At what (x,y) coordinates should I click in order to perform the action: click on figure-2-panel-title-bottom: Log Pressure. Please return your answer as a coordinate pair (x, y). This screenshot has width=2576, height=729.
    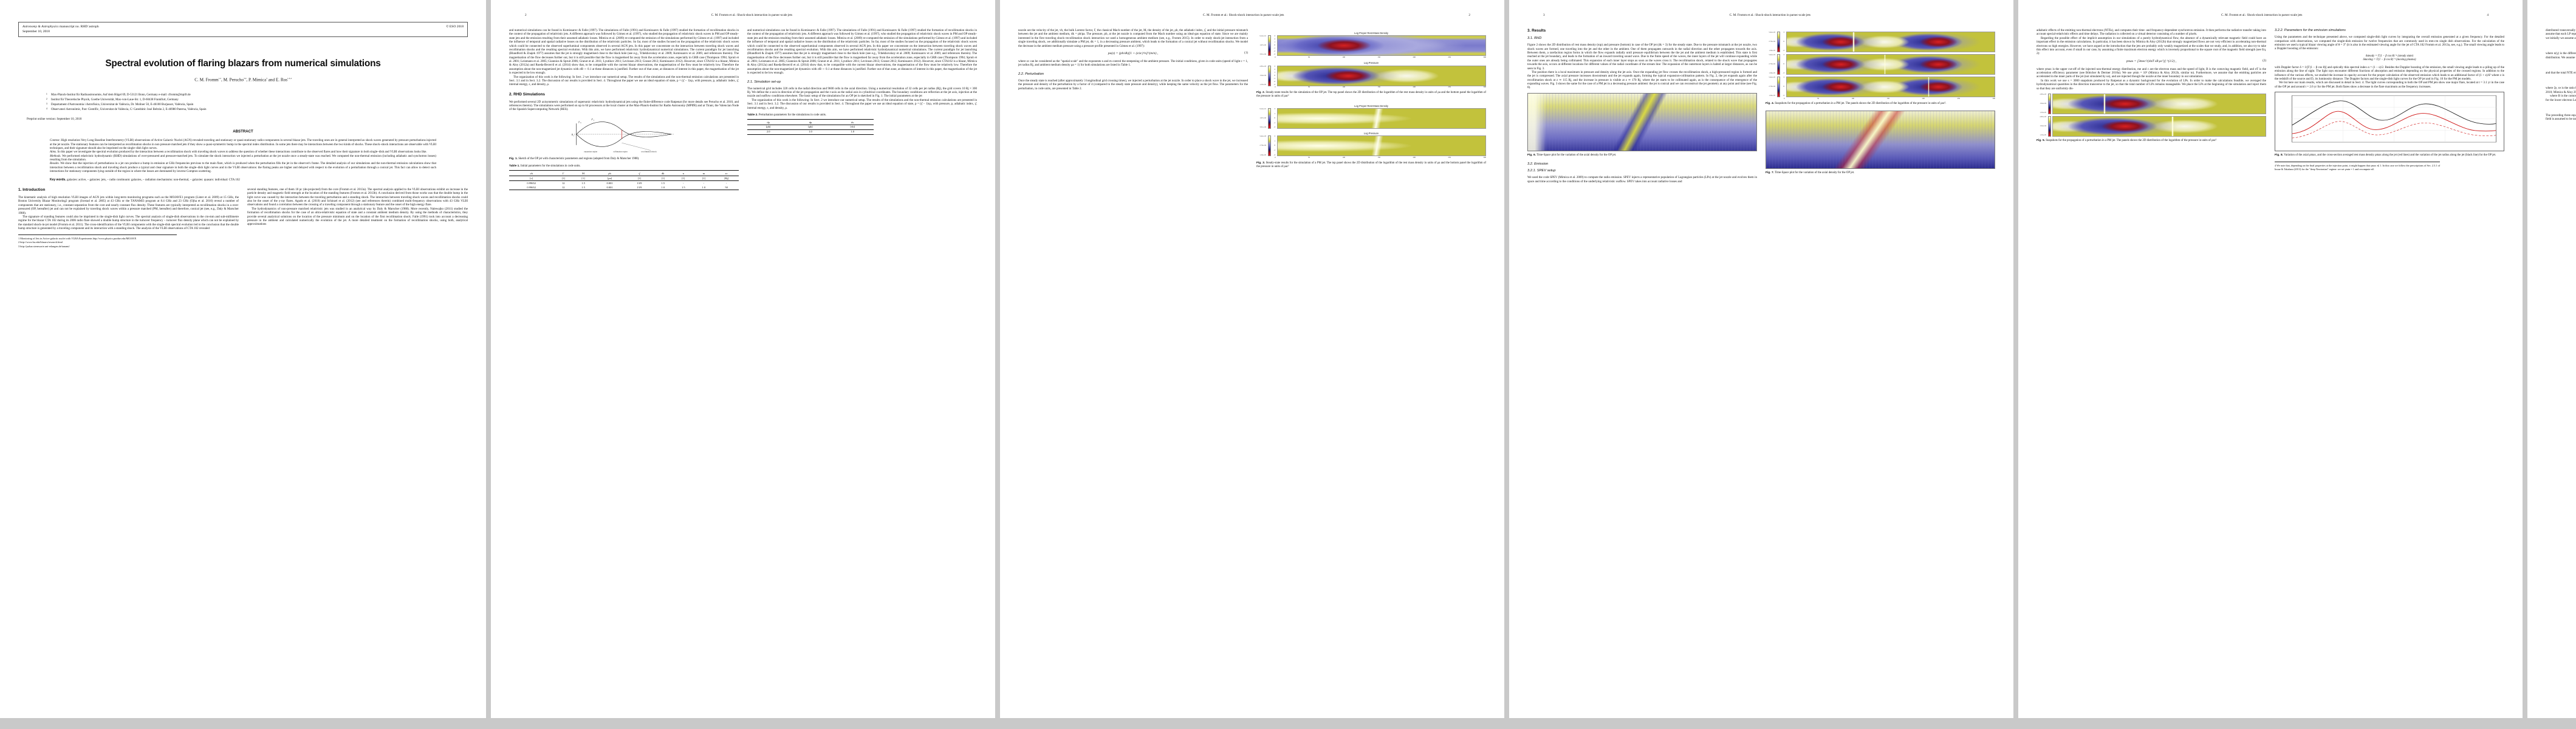
    Looking at the image, I should click on (1371, 63).